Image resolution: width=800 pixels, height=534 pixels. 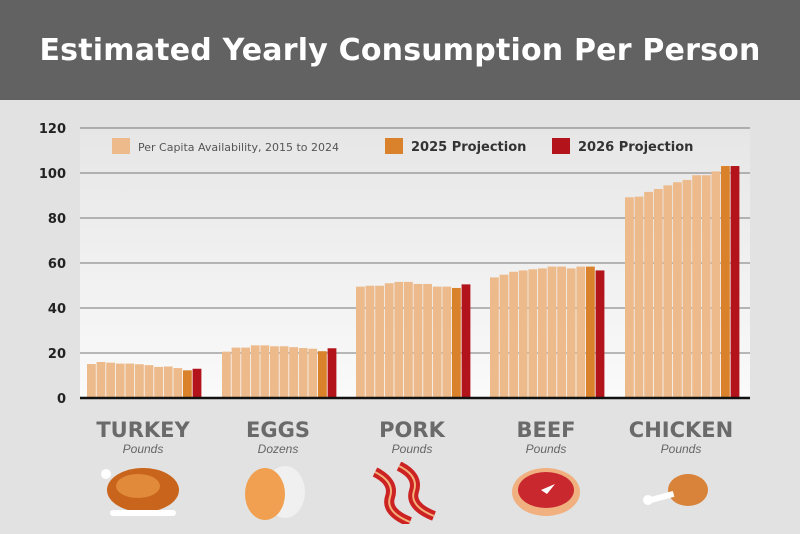 What do you see at coordinates (360, 342) in the screenshot?
I see `bar-pork-2015` at bounding box center [360, 342].